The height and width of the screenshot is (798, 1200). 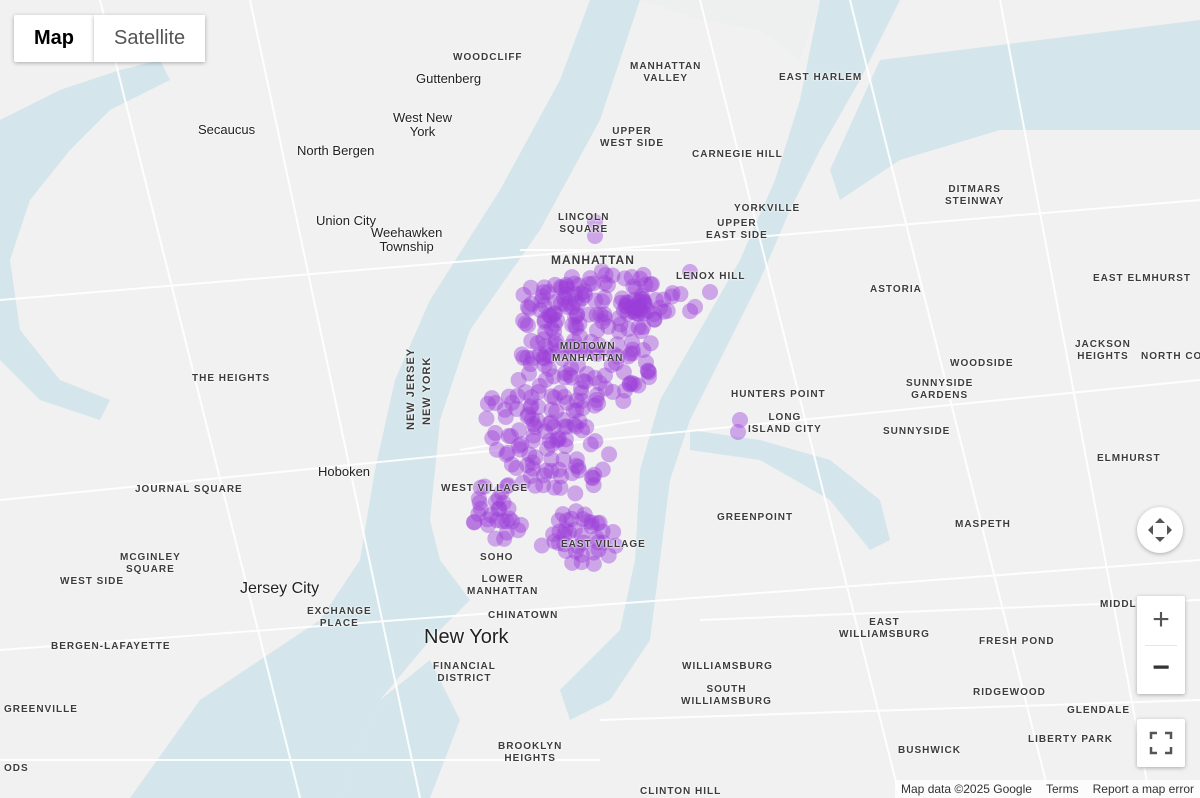 I want to click on map-type-control: Map Satellite, so click(x=110, y=38).